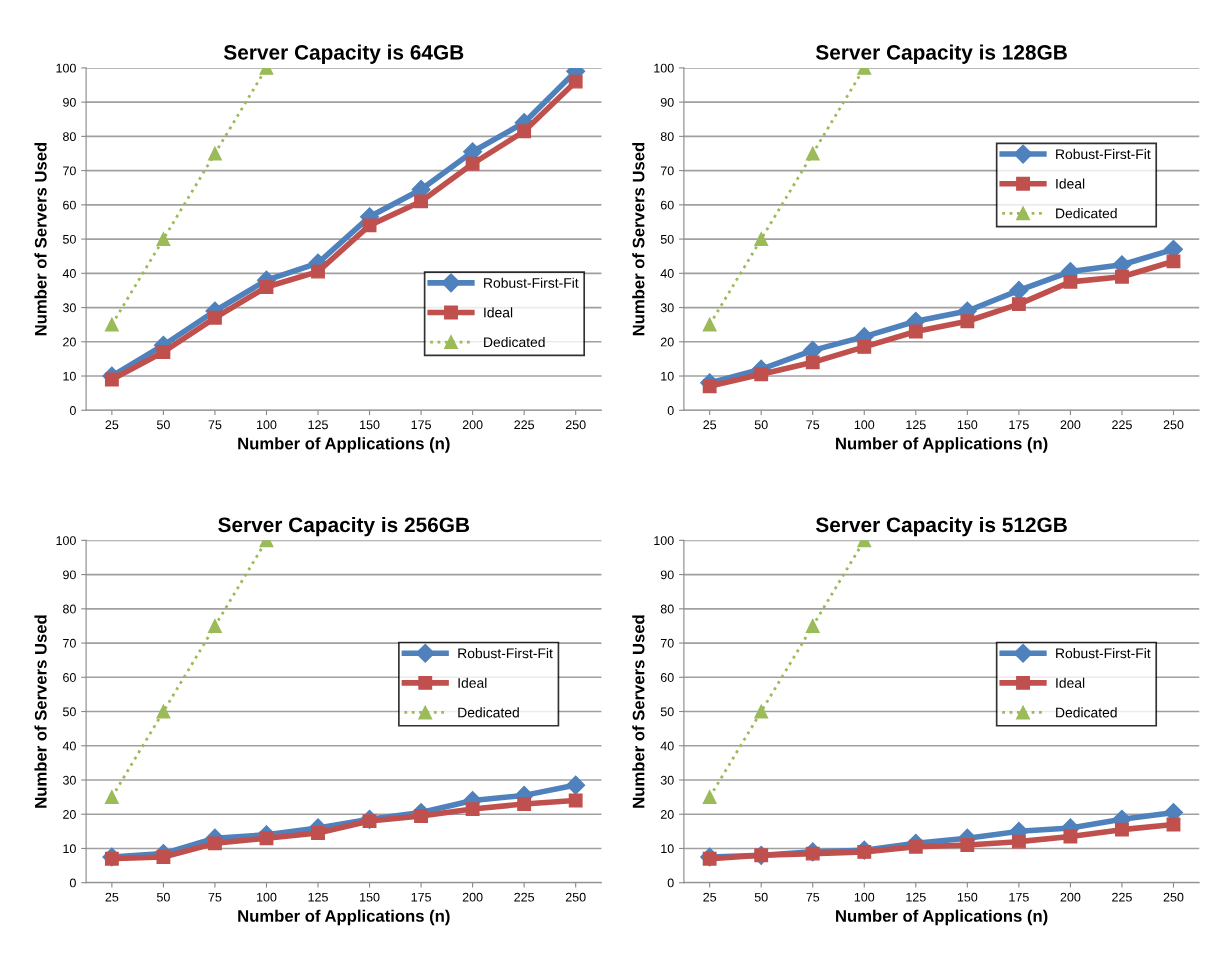 The height and width of the screenshot is (970, 1230). What do you see at coordinates (344, 526) in the screenshot?
I see `chart-title: Server Capacity is 256GB` at bounding box center [344, 526].